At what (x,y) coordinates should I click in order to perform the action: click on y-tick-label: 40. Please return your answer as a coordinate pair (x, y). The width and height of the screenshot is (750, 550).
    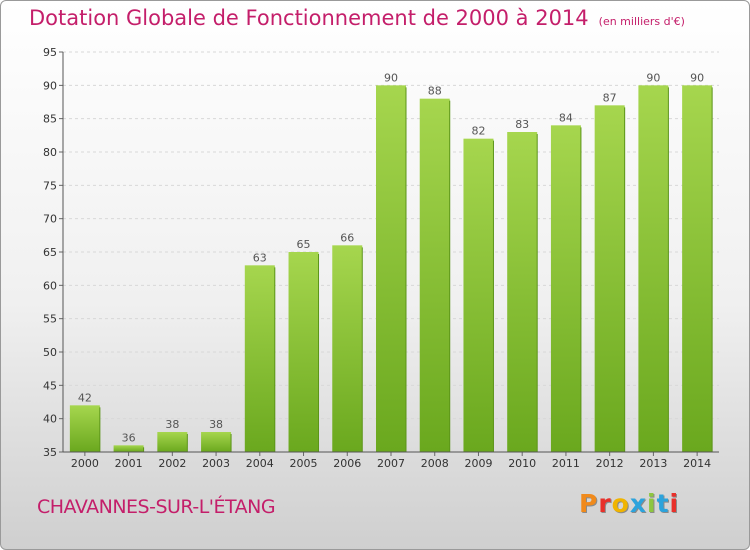
    Looking at the image, I should click on (50, 419).